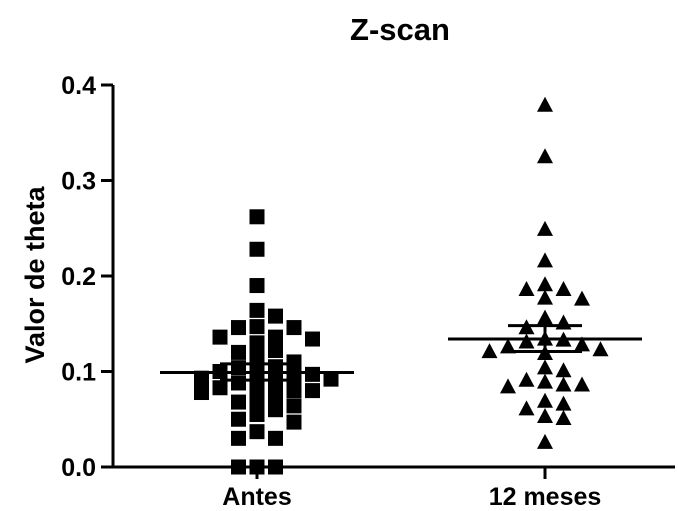  I want to click on y-tick-label: 0.0, so click(78, 468).